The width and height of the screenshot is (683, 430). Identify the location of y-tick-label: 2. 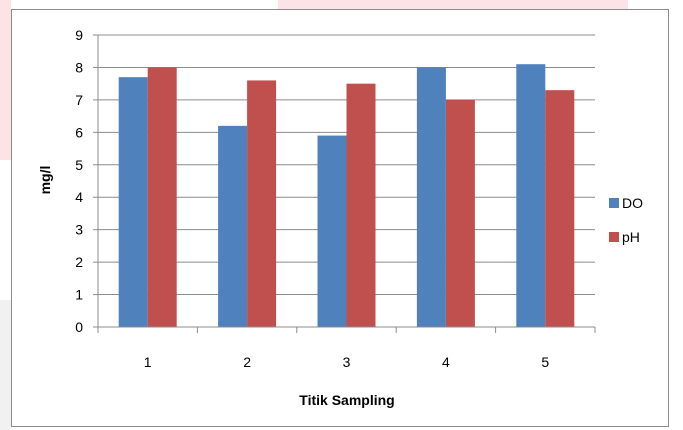
(79, 262).